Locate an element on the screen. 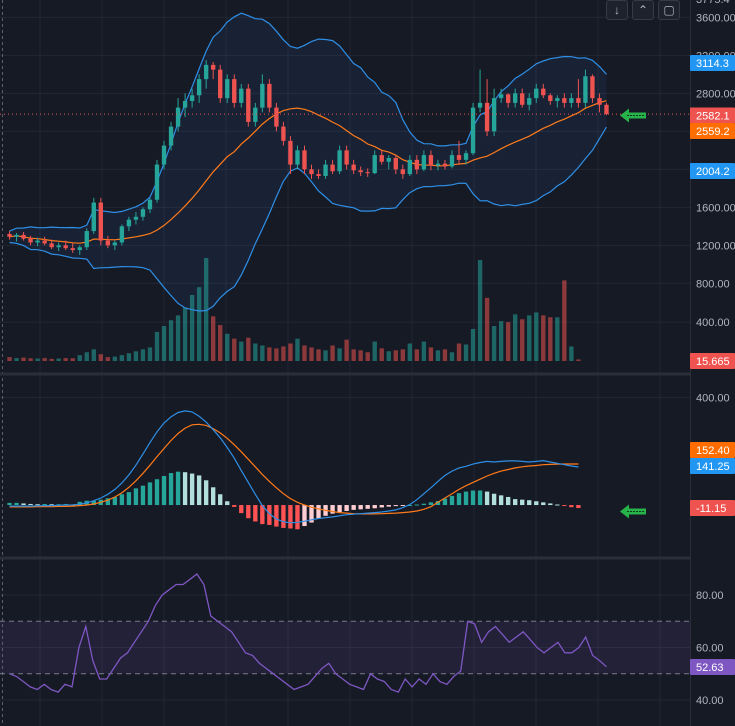 Image resolution: width=735 pixels, height=726 pixels. macd-axis-label: 400.00 is located at coordinates (713, 398).